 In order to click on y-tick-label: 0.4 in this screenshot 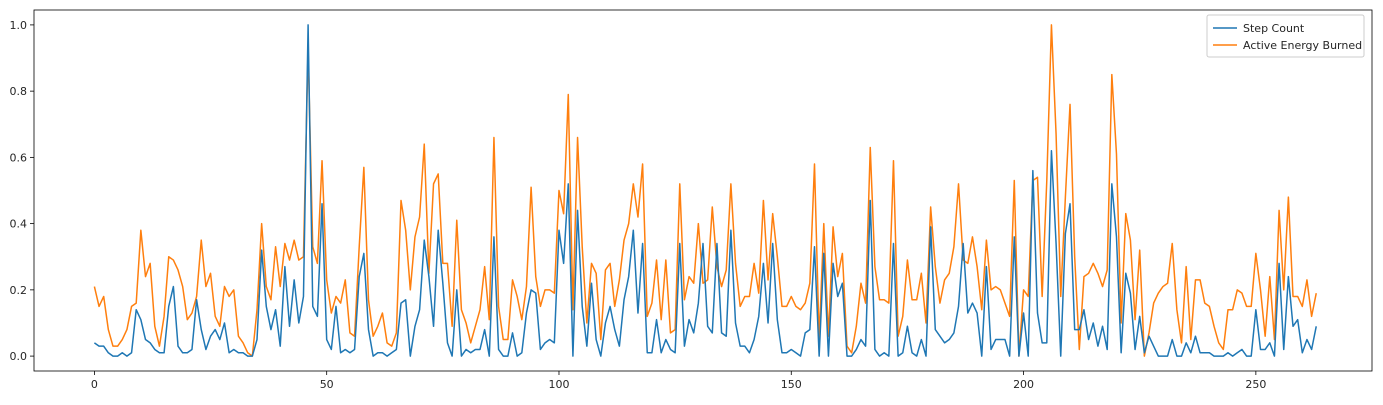, I will do `click(19, 224)`.